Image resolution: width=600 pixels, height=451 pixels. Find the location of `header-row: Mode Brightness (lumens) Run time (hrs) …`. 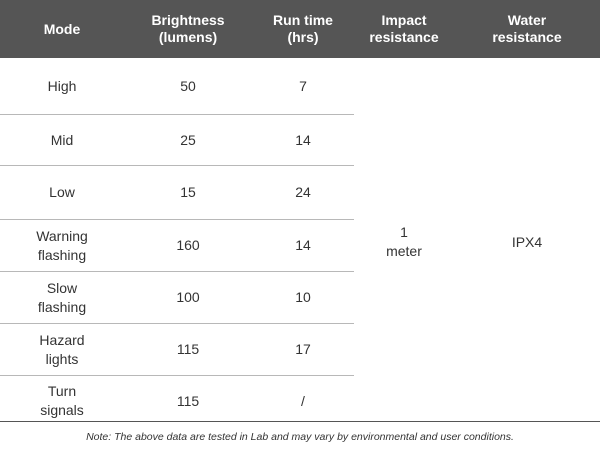

header-row: Mode Brightness (lumens) Run time (hrs) … is located at coordinates (300, 29).